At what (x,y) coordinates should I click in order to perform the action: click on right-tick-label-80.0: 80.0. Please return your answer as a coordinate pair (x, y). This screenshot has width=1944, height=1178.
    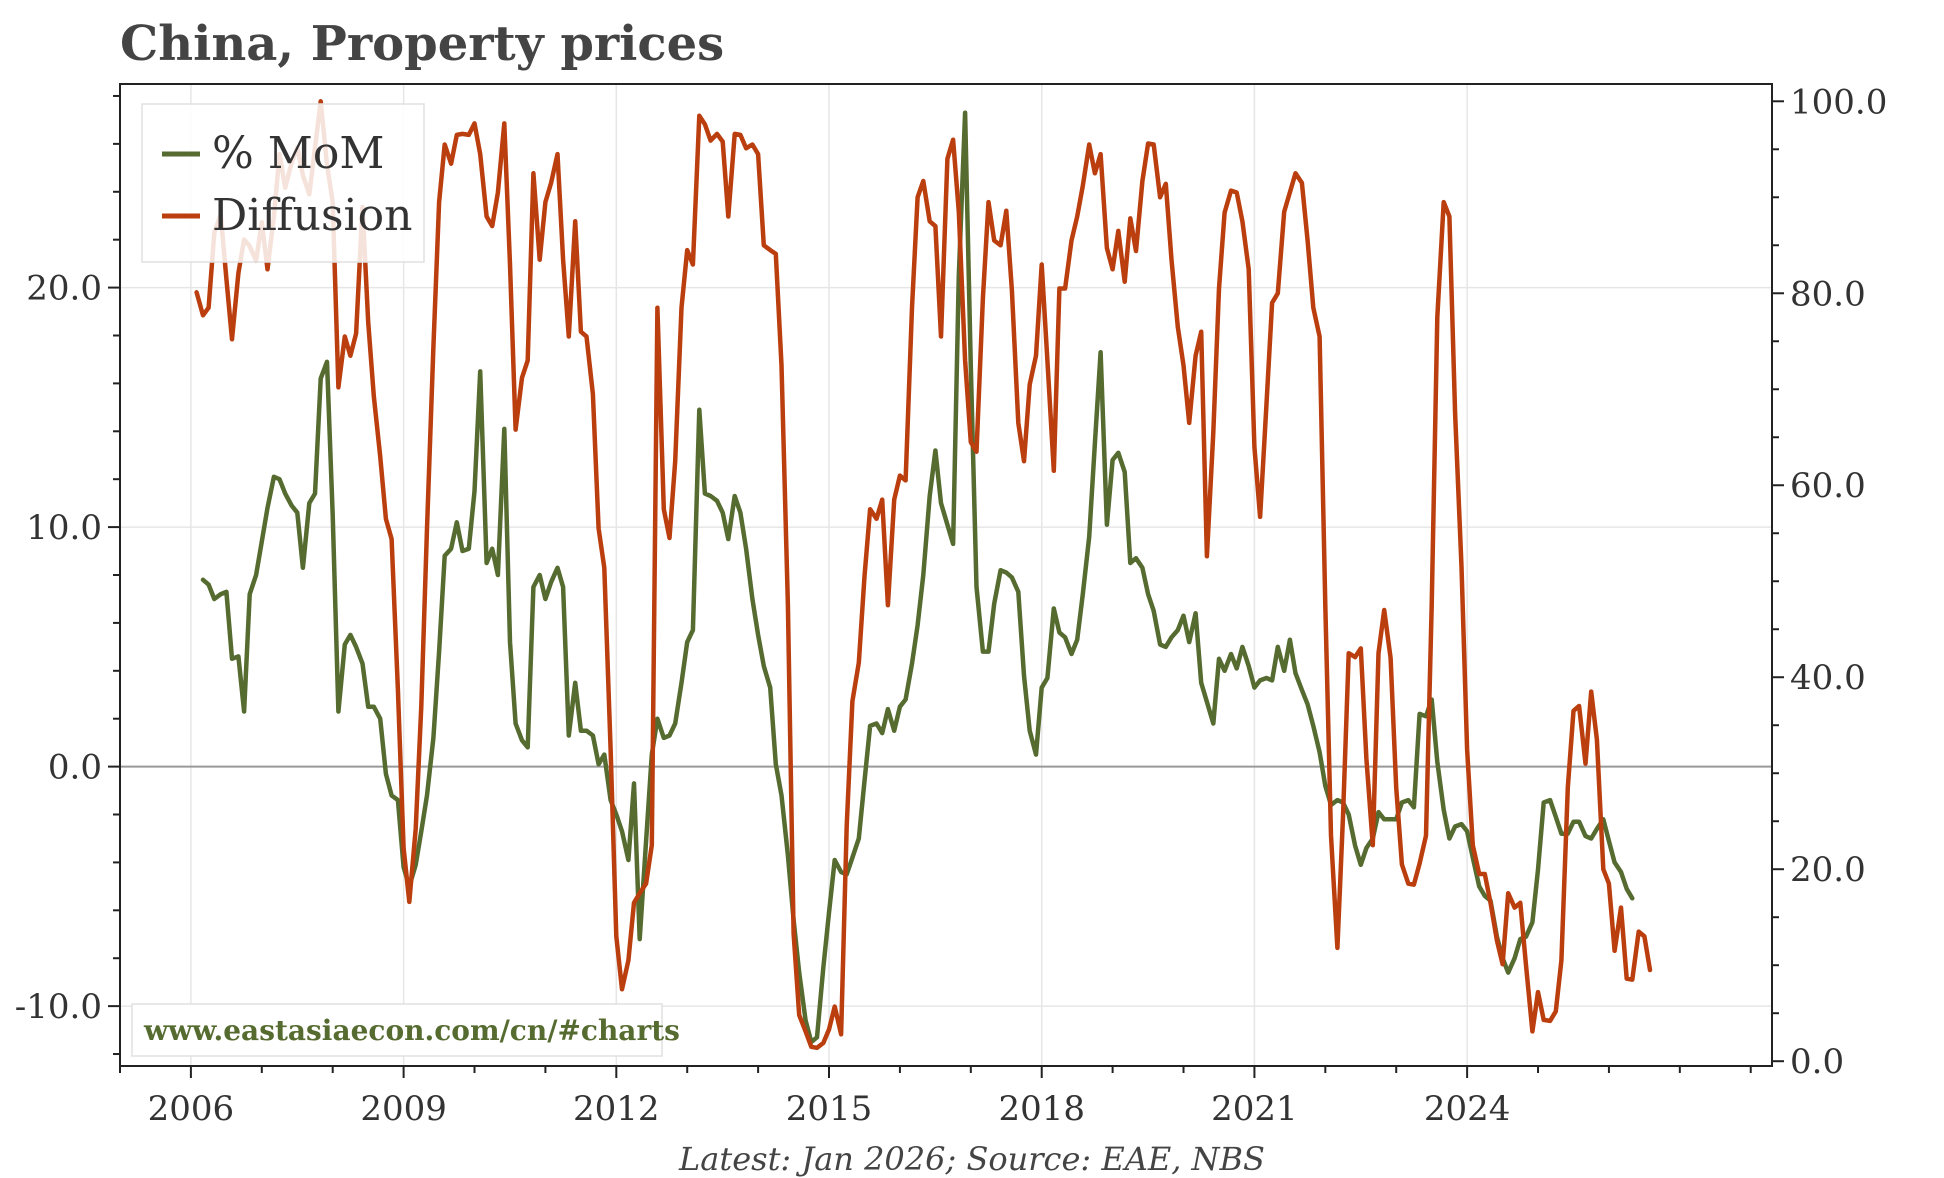
    Looking at the image, I should click on (1828, 294).